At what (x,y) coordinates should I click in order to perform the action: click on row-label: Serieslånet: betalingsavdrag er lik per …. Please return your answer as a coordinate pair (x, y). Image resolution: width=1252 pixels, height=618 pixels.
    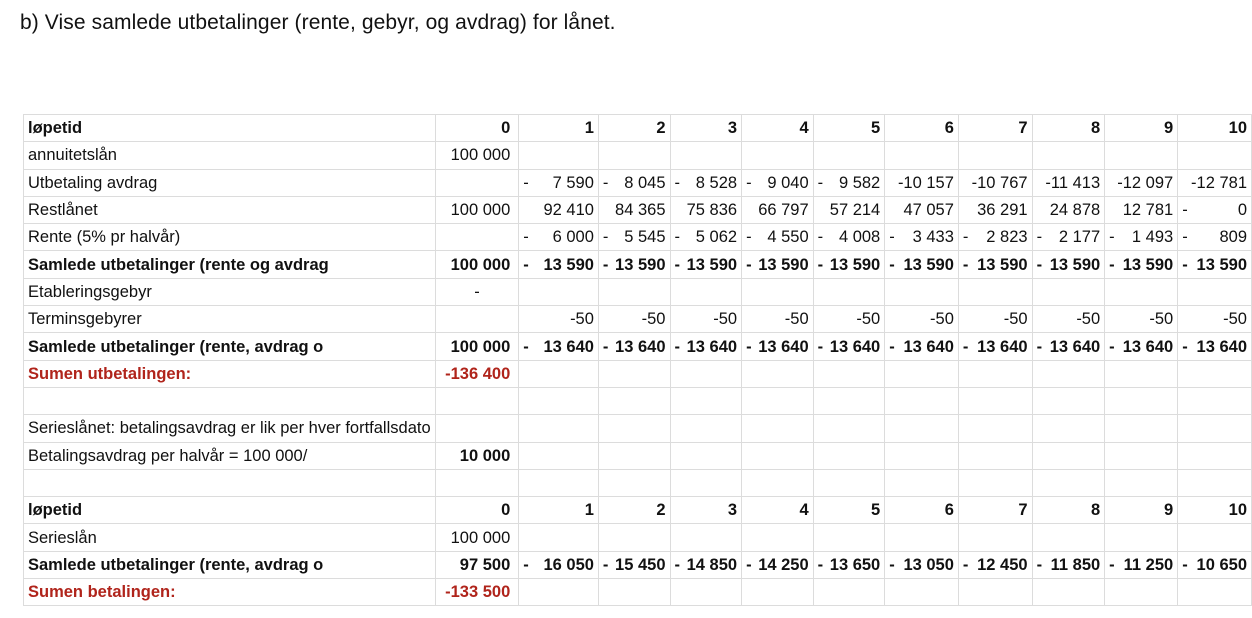
    Looking at the image, I should click on (229, 428).